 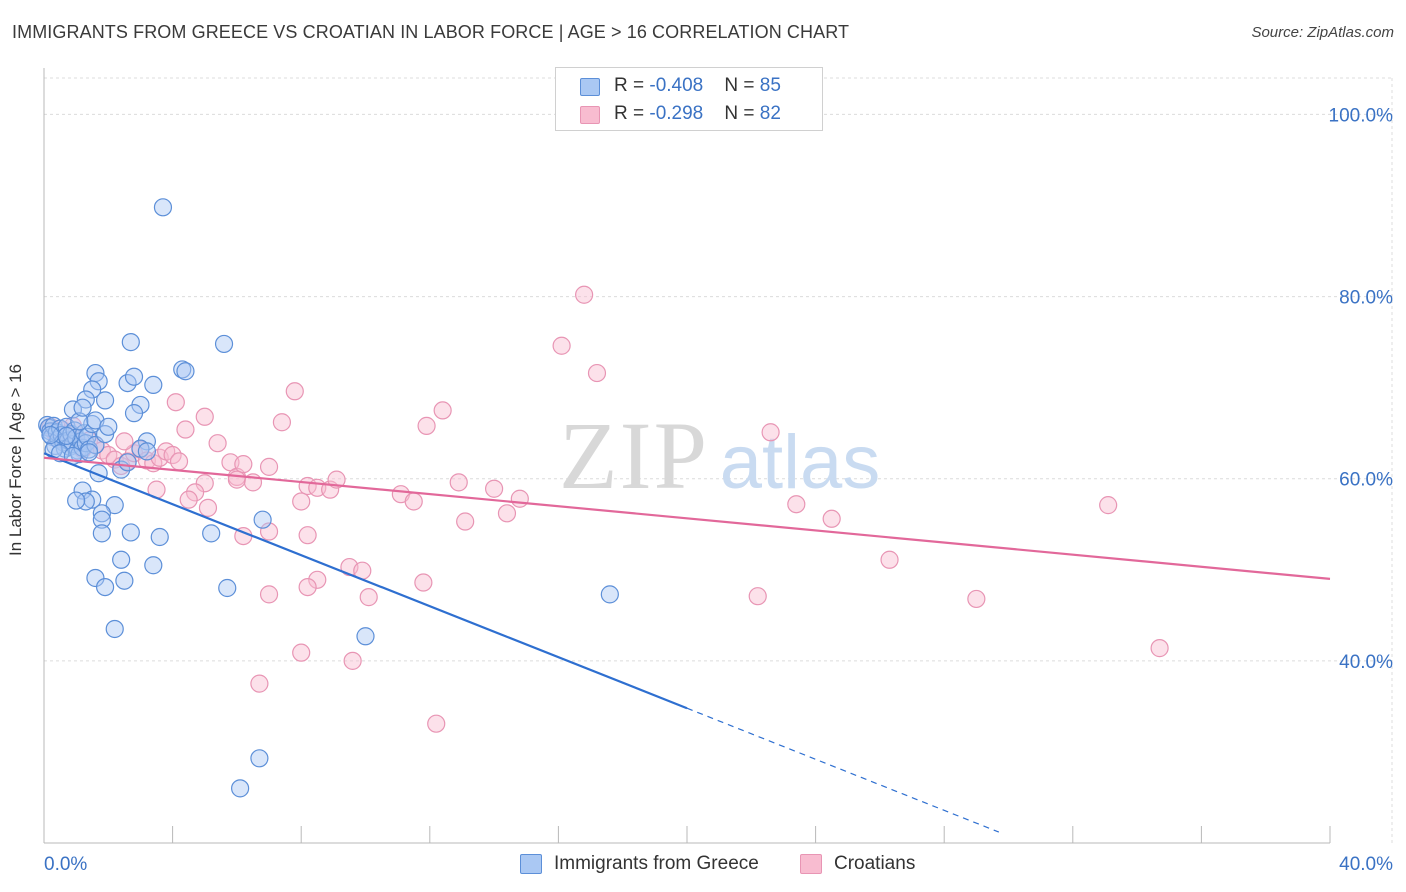 I want to click on y-tick-labels: 40.0% 60.0% 80.0% 100.0%, so click(x=1361, y=388).